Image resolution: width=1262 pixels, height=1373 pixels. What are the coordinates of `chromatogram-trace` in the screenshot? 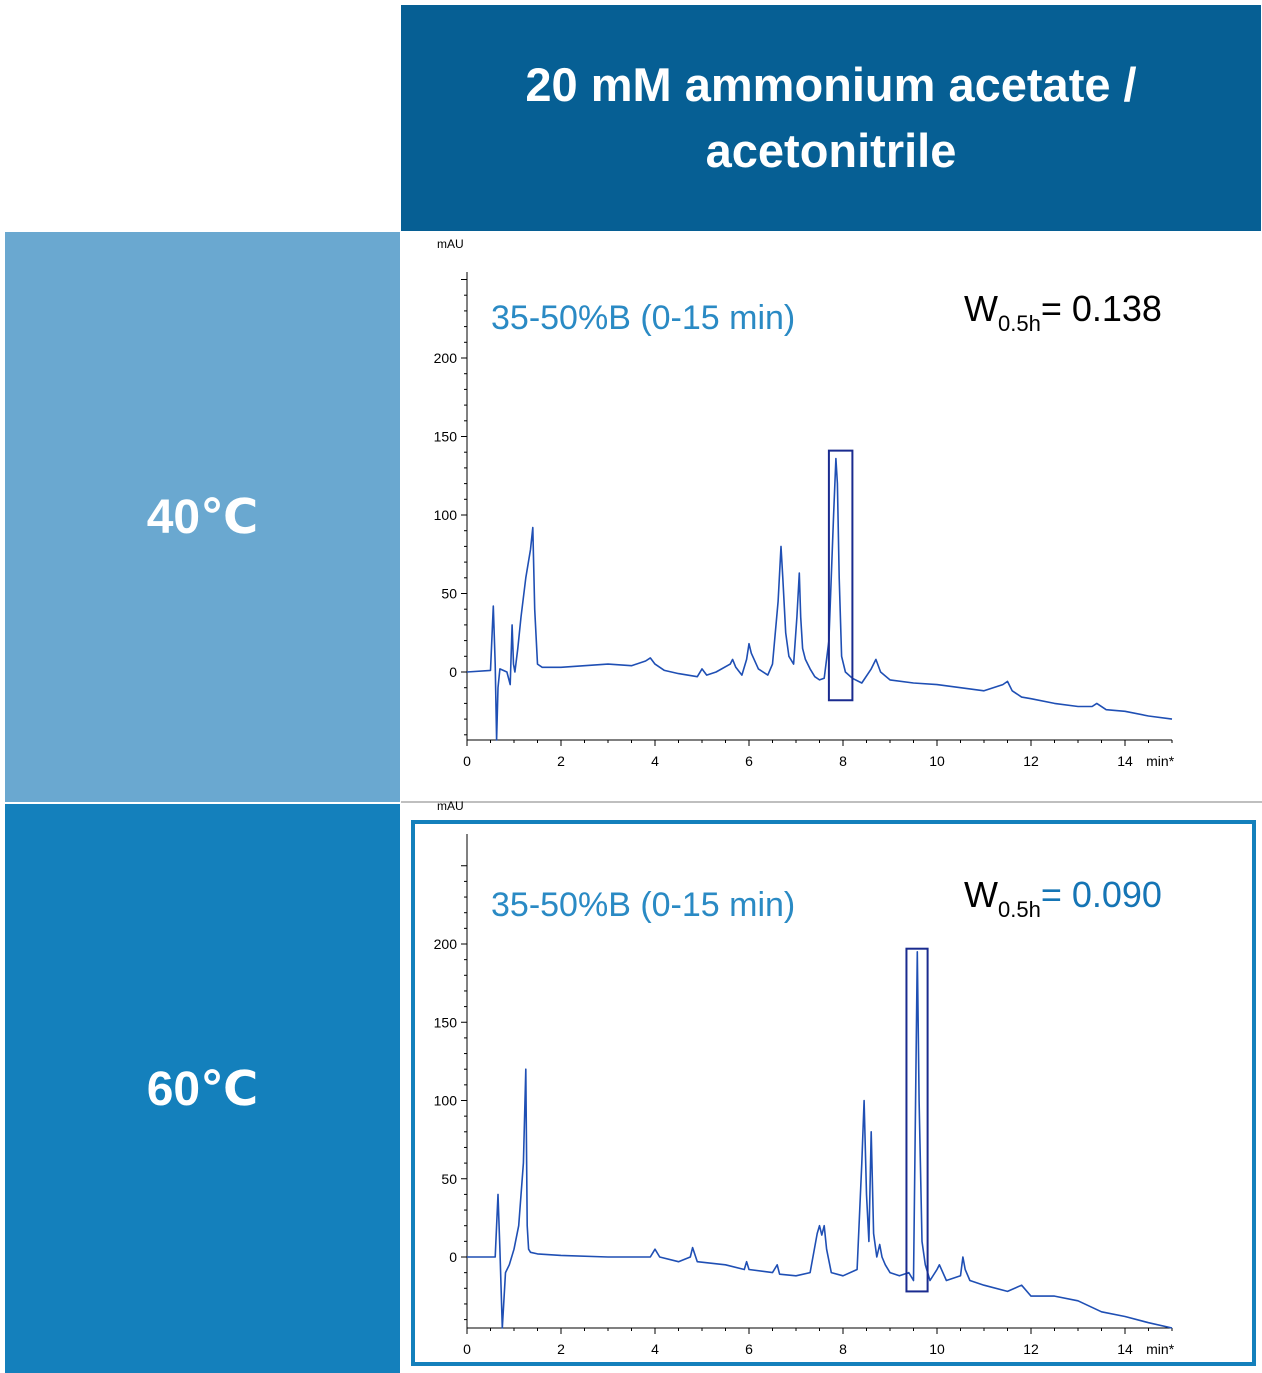 It's located at (819, 599).